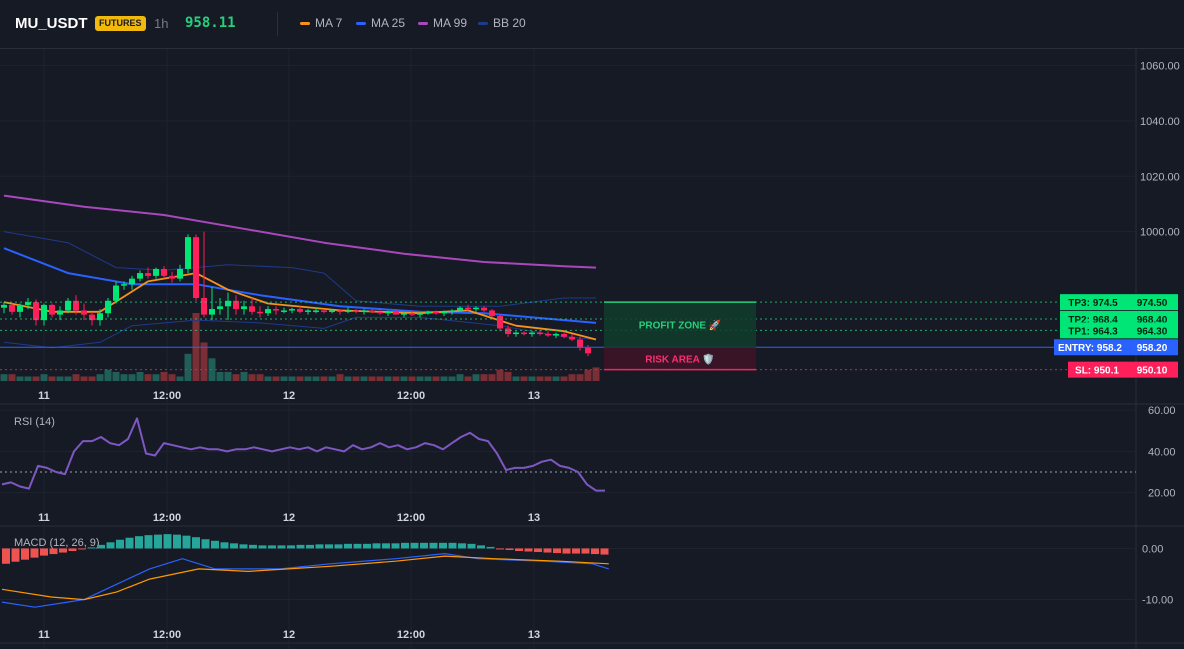 The height and width of the screenshot is (649, 1184). I want to click on timeframe-label: 1h, so click(161, 23).